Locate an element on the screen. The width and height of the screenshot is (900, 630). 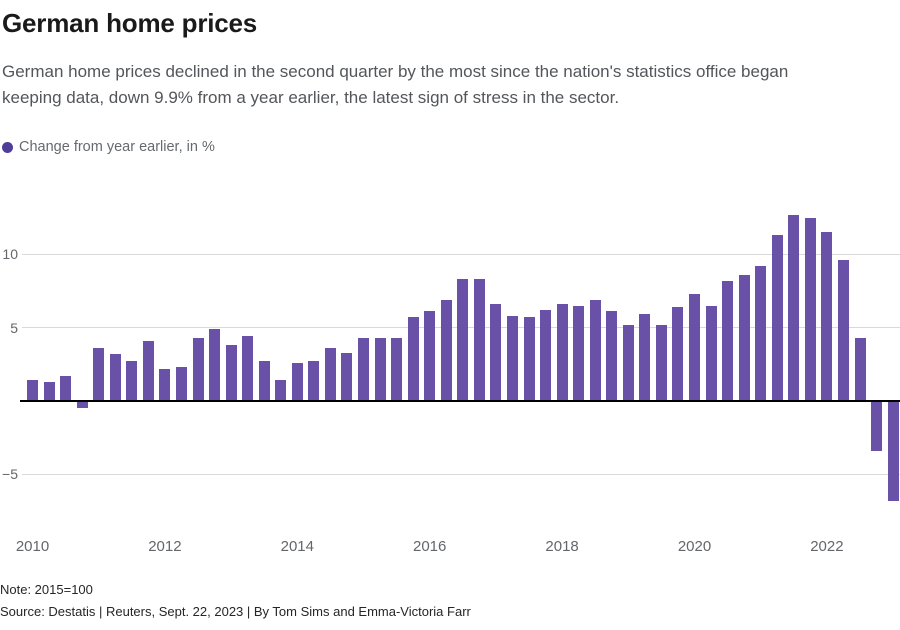
bar-2015-q1 is located at coordinates (363, 369).